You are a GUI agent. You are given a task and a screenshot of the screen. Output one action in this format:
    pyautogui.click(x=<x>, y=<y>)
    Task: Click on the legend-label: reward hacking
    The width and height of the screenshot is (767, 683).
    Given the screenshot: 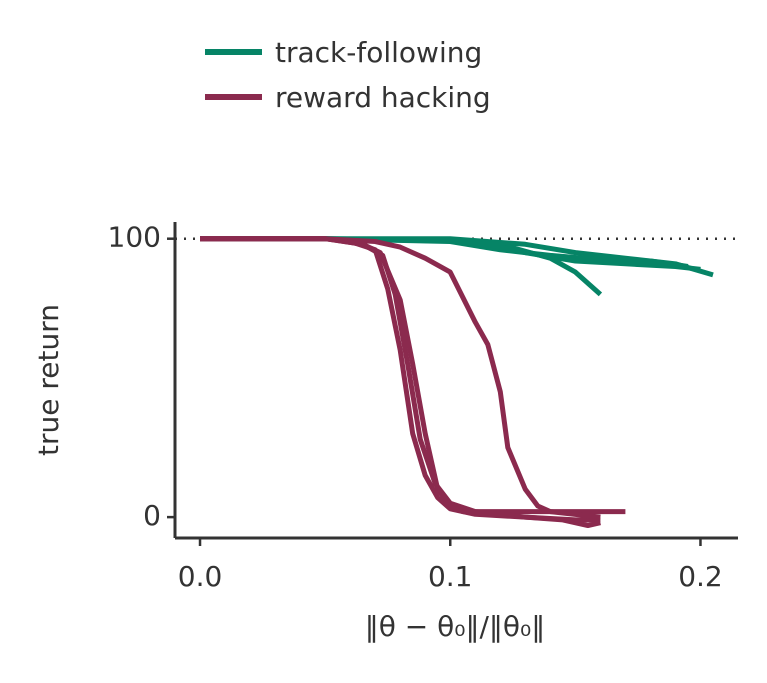 What is the action you would take?
    pyautogui.click(x=383, y=97)
    